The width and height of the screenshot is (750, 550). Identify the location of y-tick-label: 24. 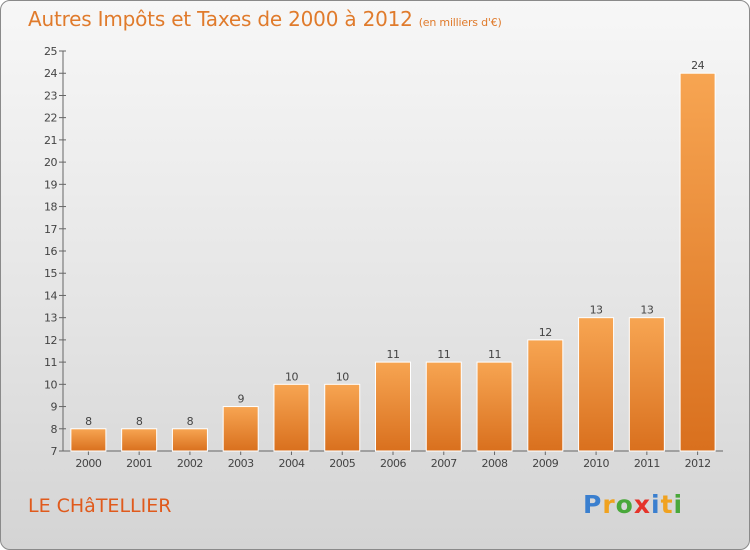
(50, 73).